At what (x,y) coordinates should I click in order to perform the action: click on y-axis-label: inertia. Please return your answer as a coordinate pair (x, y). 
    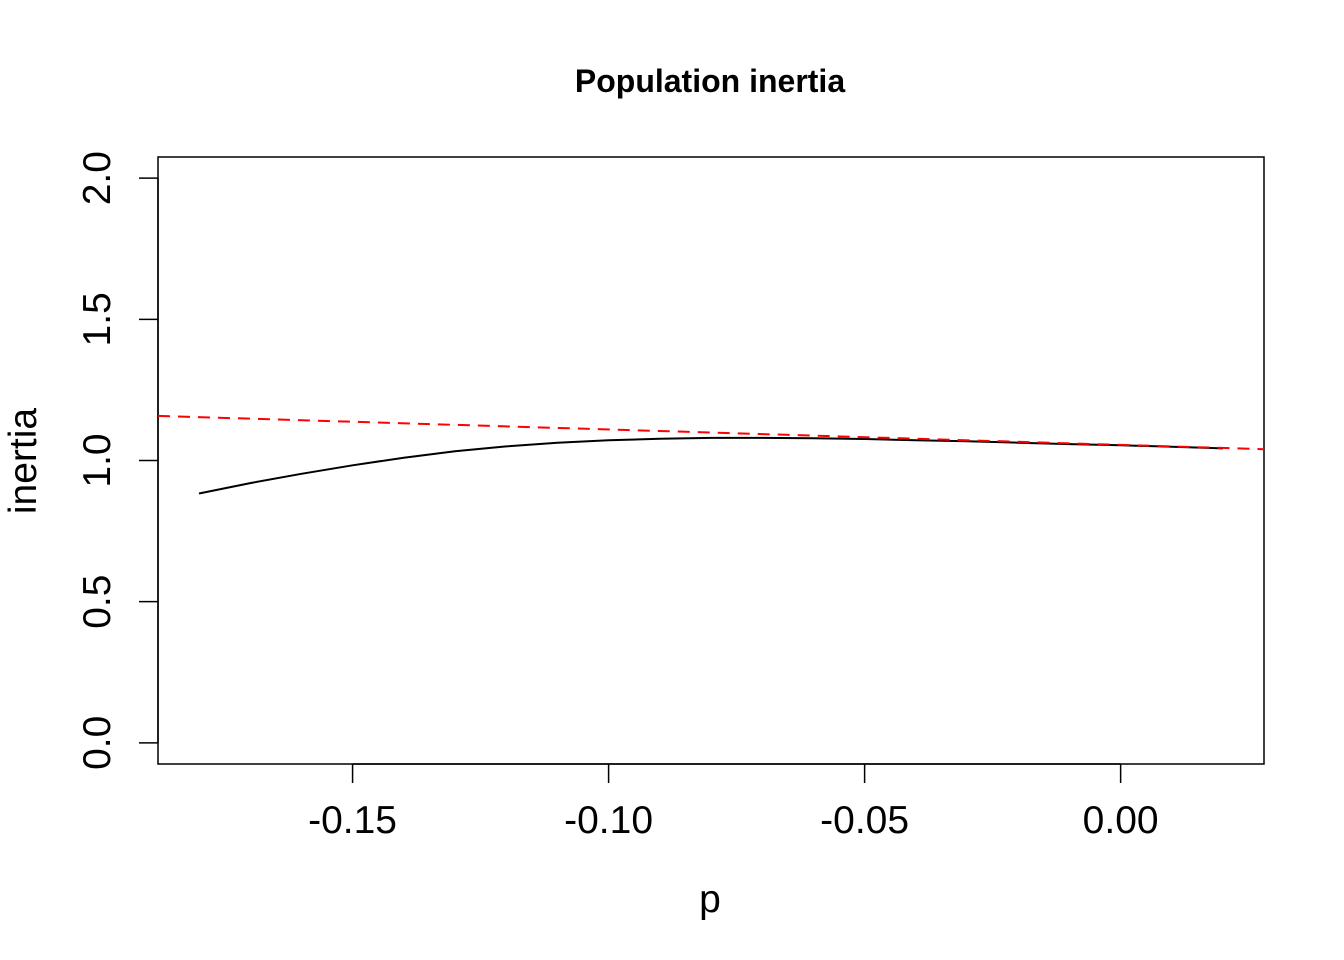
    Looking at the image, I should click on (23, 461).